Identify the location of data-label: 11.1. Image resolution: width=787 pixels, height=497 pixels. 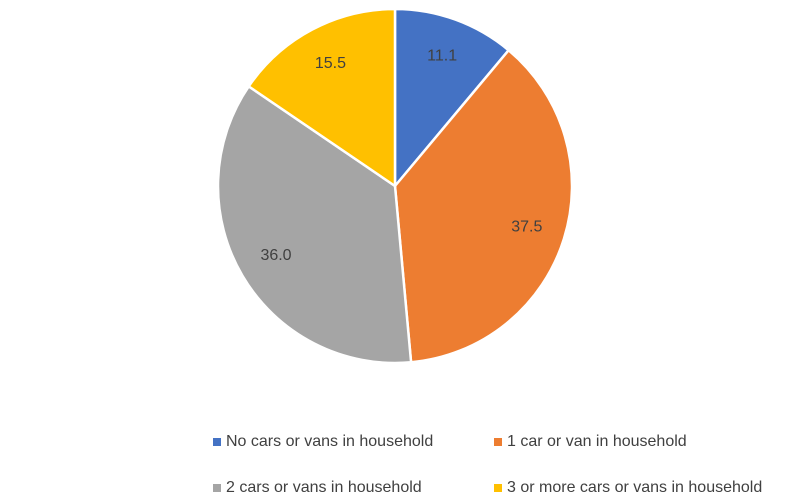
(442, 55).